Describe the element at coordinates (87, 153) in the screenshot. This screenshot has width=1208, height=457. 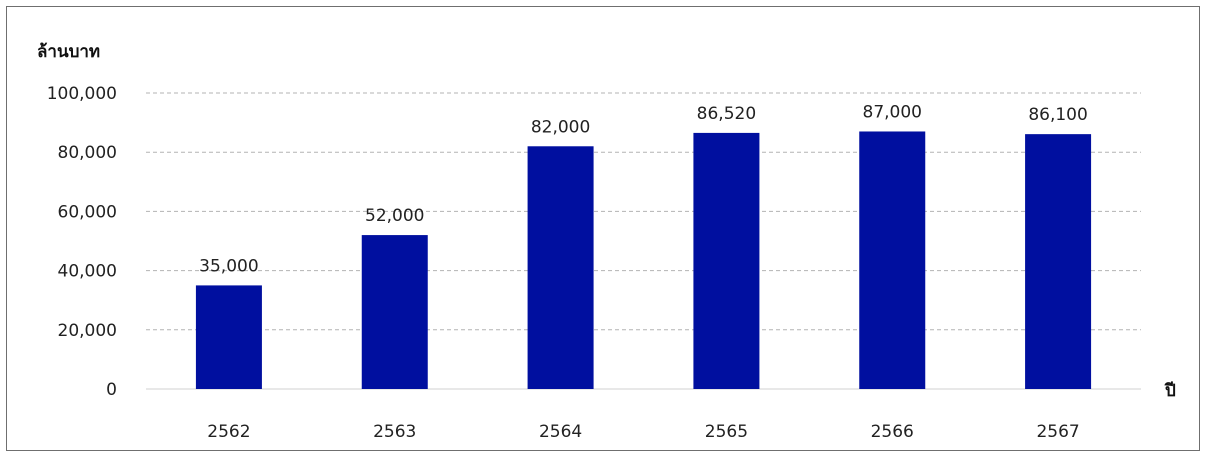
I see `y-tick-label: 80,000` at that location.